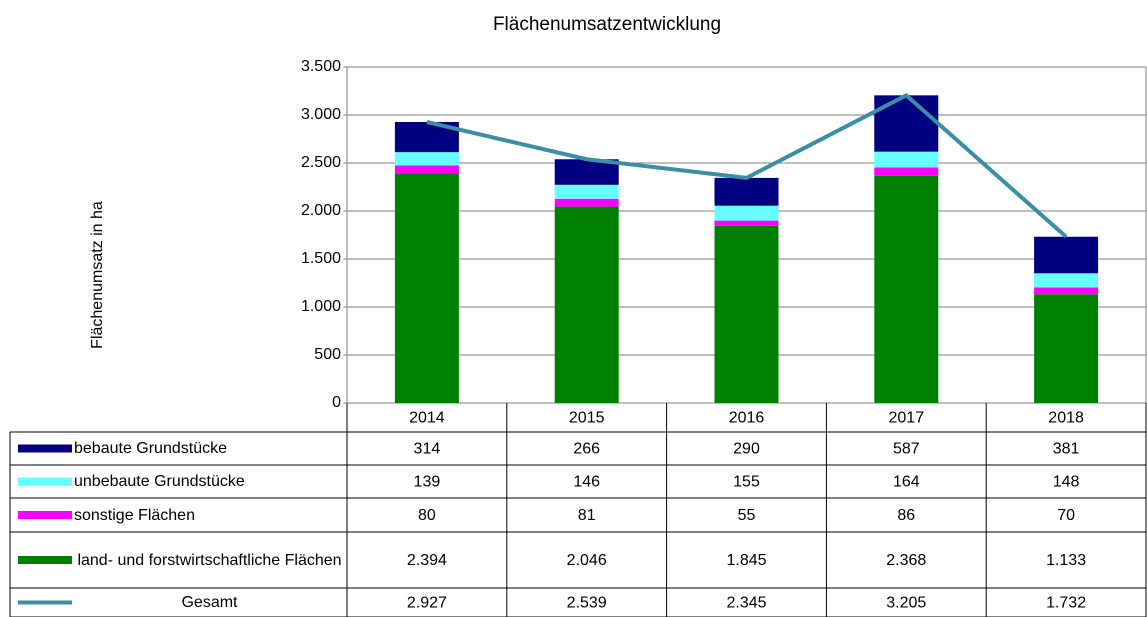  I want to click on y-tick-label: 3.500, so click(321, 66).